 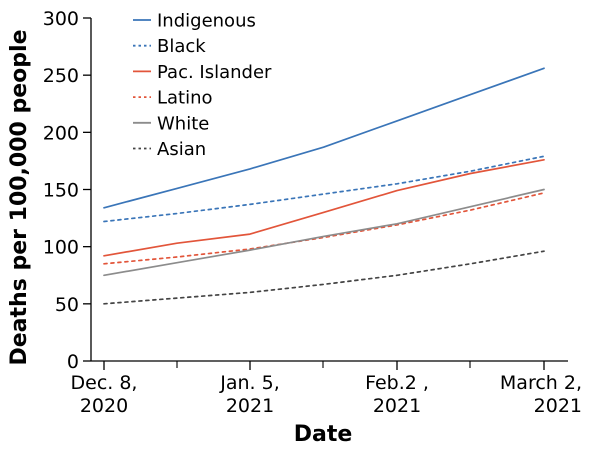 What do you see at coordinates (19, 198) in the screenshot?
I see `y-axis-title: Deaths per 100,000 people` at bounding box center [19, 198].